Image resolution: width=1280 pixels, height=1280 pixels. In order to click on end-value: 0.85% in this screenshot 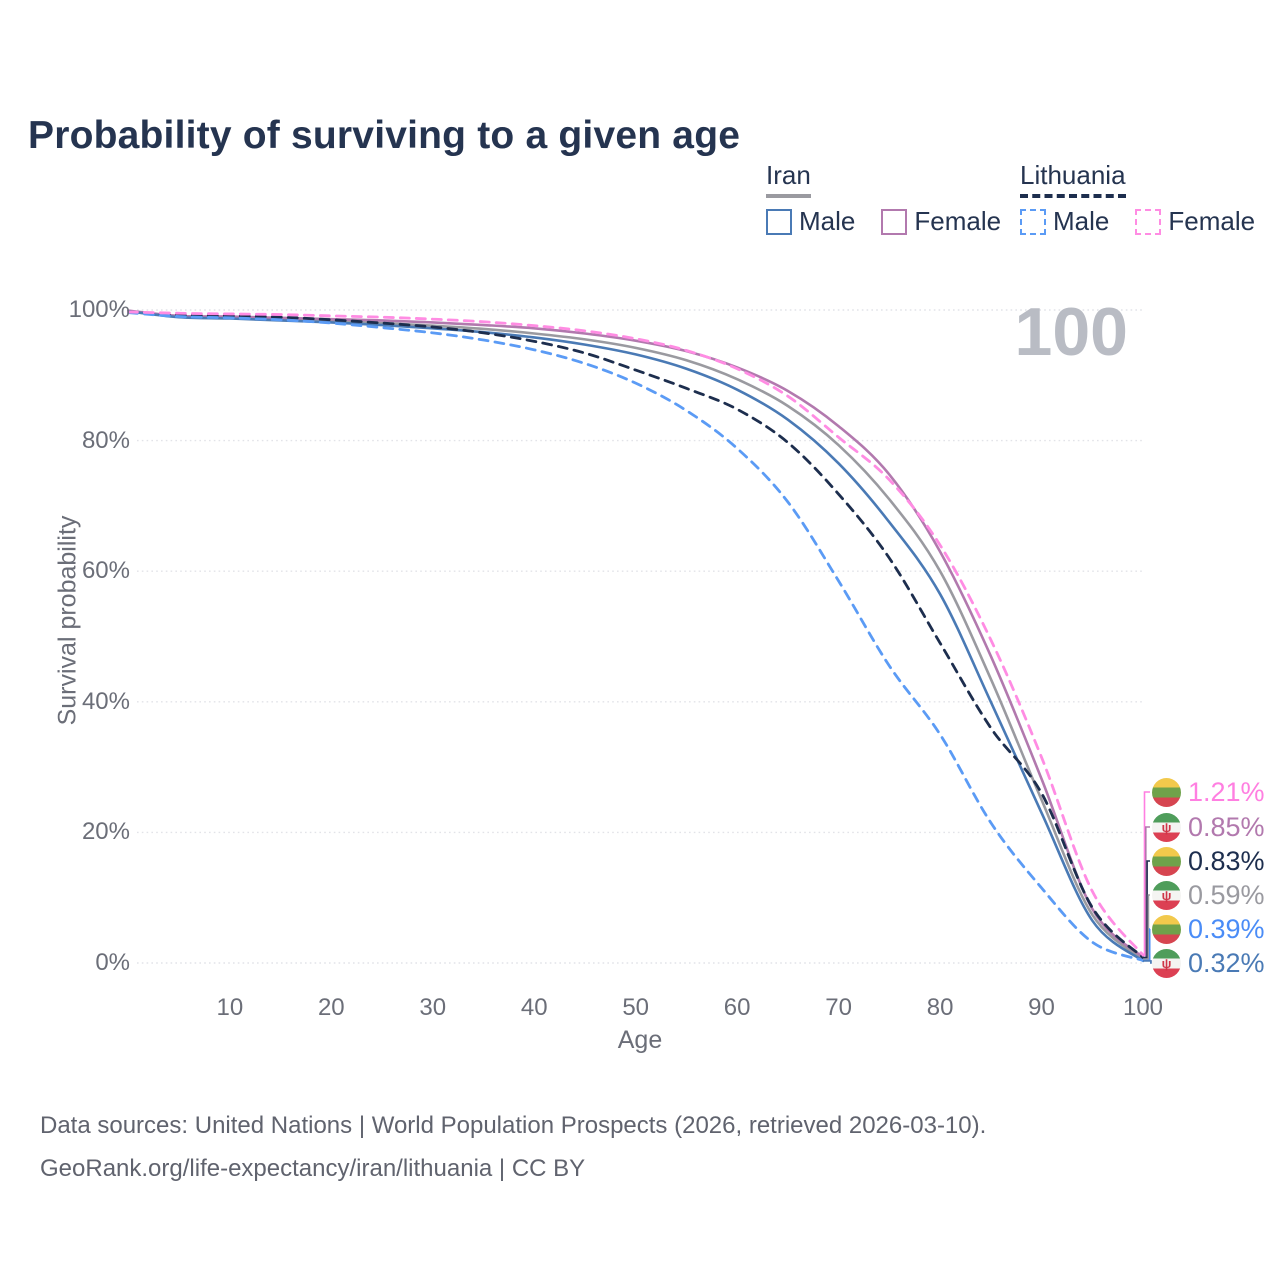, I will do `click(1226, 826)`.